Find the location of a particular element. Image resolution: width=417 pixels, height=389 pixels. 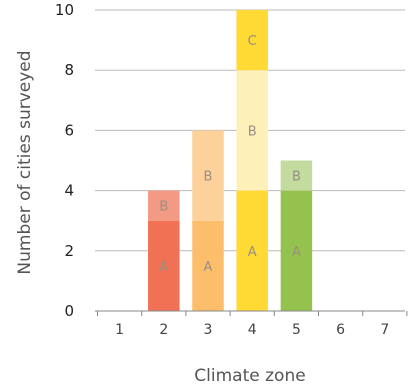

bar-zone-4-c is located at coordinates (252, 40).